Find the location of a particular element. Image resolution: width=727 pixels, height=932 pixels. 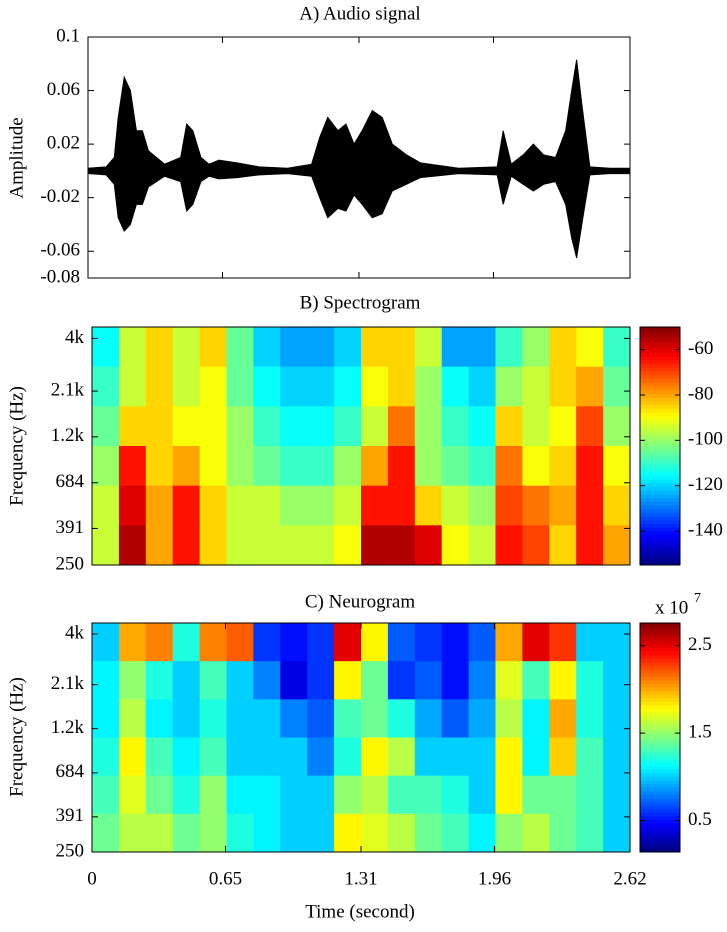

y-tick-label: -0.06 is located at coordinates (60, 250).